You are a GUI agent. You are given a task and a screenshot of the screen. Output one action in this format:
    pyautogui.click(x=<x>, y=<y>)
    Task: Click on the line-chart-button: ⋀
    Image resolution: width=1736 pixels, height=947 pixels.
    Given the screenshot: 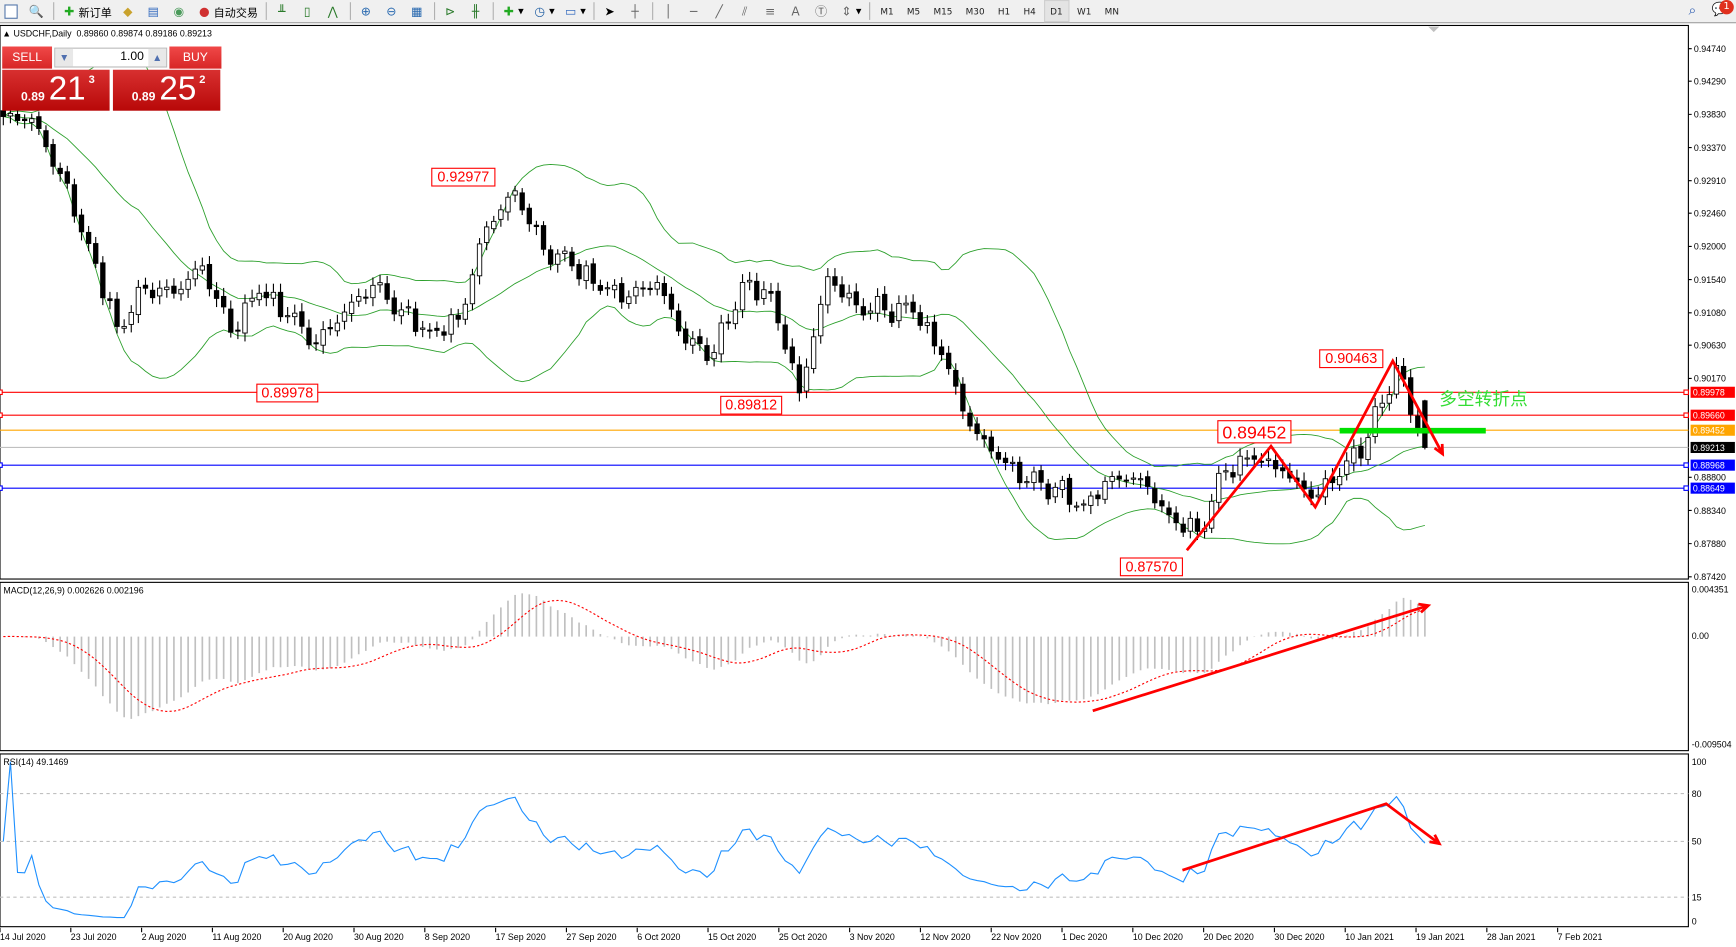 What is the action you would take?
    pyautogui.click(x=333, y=11)
    